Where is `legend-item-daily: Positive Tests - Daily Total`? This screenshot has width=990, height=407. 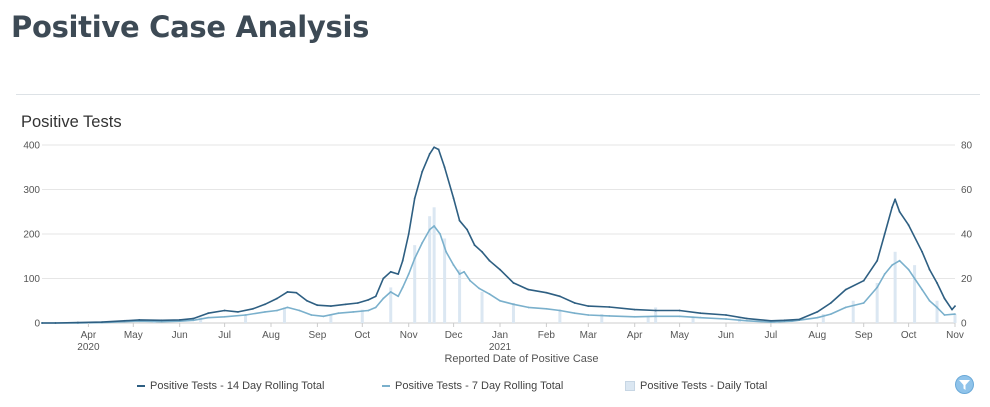
legend-item-daily: Positive Tests - Daily Total is located at coordinates (696, 386).